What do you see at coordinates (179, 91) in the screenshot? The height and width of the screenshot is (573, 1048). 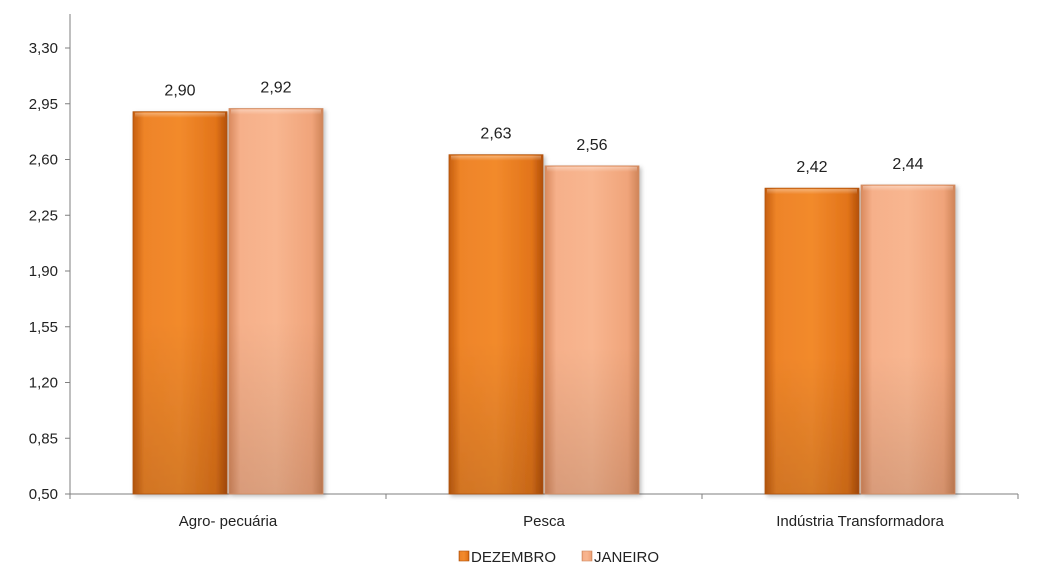 I see `data-label: 2,90` at bounding box center [179, 91].